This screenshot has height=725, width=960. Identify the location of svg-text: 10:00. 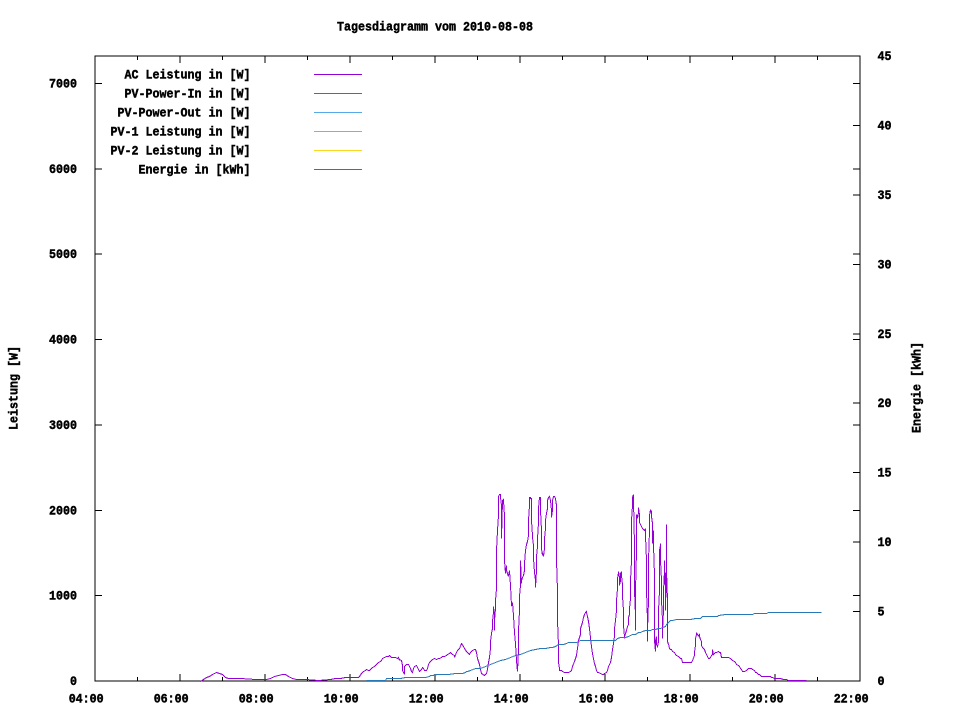
(341, 699).